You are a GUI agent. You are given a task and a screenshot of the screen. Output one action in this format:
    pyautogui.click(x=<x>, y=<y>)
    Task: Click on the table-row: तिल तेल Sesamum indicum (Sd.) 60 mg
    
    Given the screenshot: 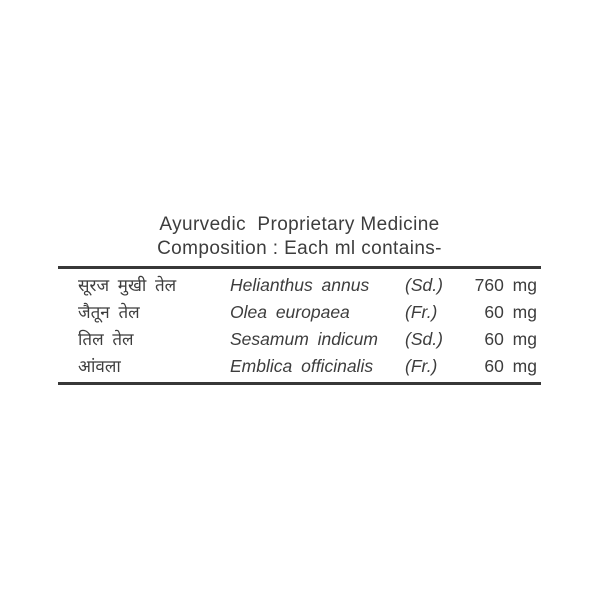 What is the action you would take?
    pyautogui.click(x=299, y=339)
    